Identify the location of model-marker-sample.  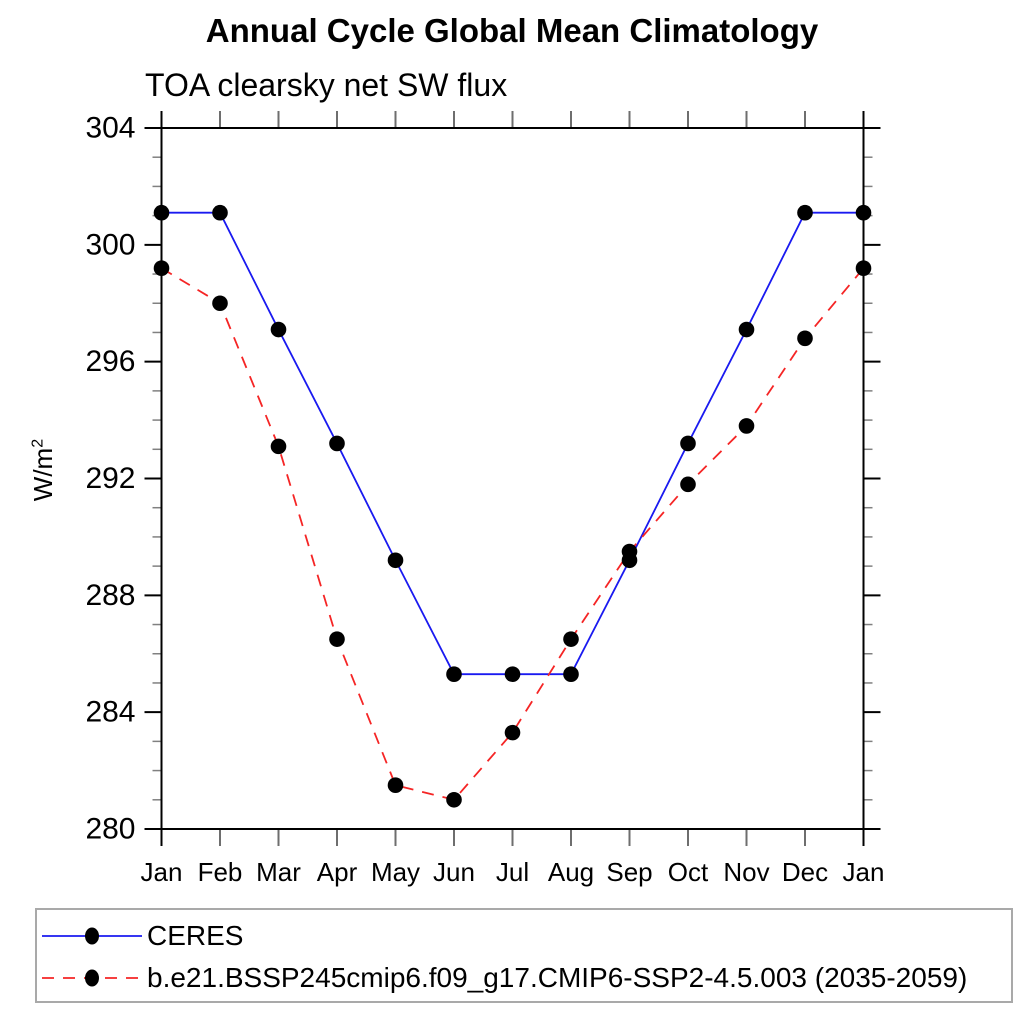
(92, 978).